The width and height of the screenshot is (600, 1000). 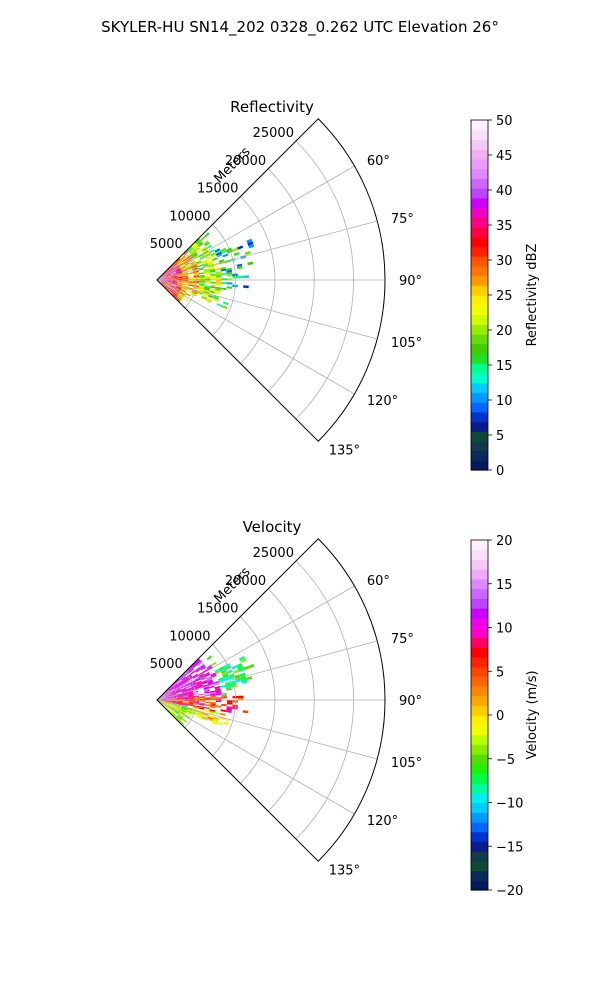 I want to click on refl-colorbar-tick-label: 35, so click(x=504, y=226).